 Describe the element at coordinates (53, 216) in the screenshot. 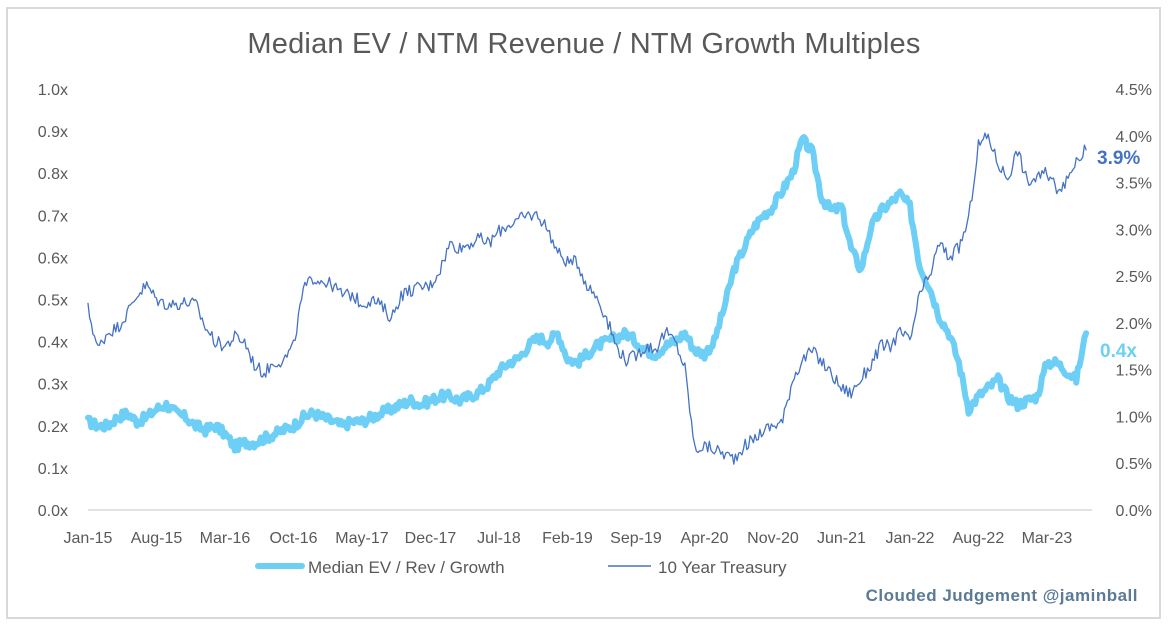

I see `y-tick-label: 0.7x` at that location.